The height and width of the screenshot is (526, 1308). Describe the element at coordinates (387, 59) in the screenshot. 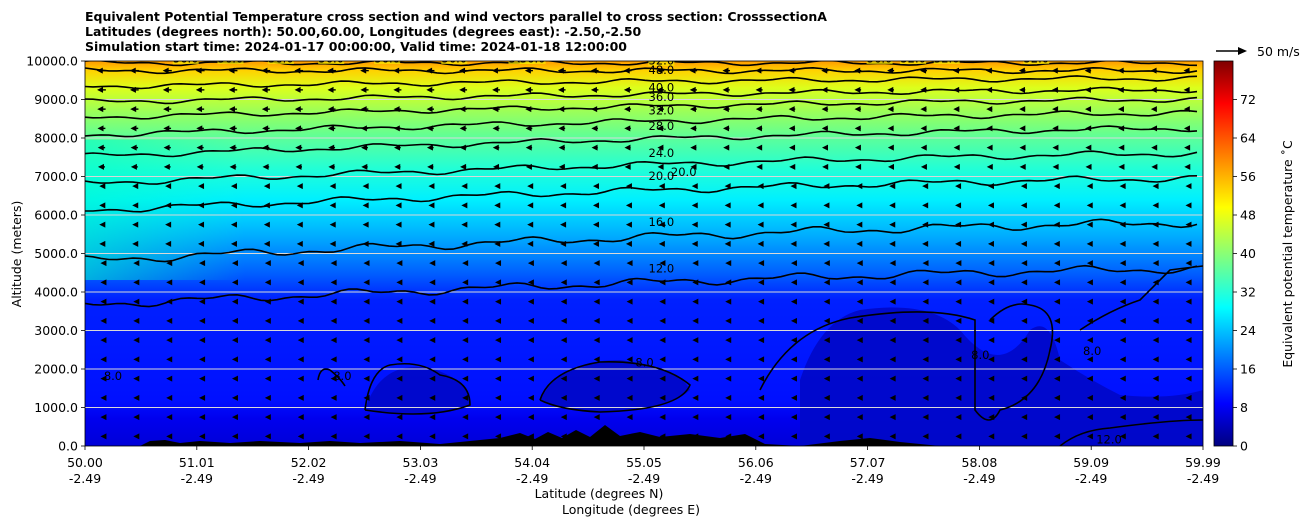

I see `contour-label: 56.0` at that location.